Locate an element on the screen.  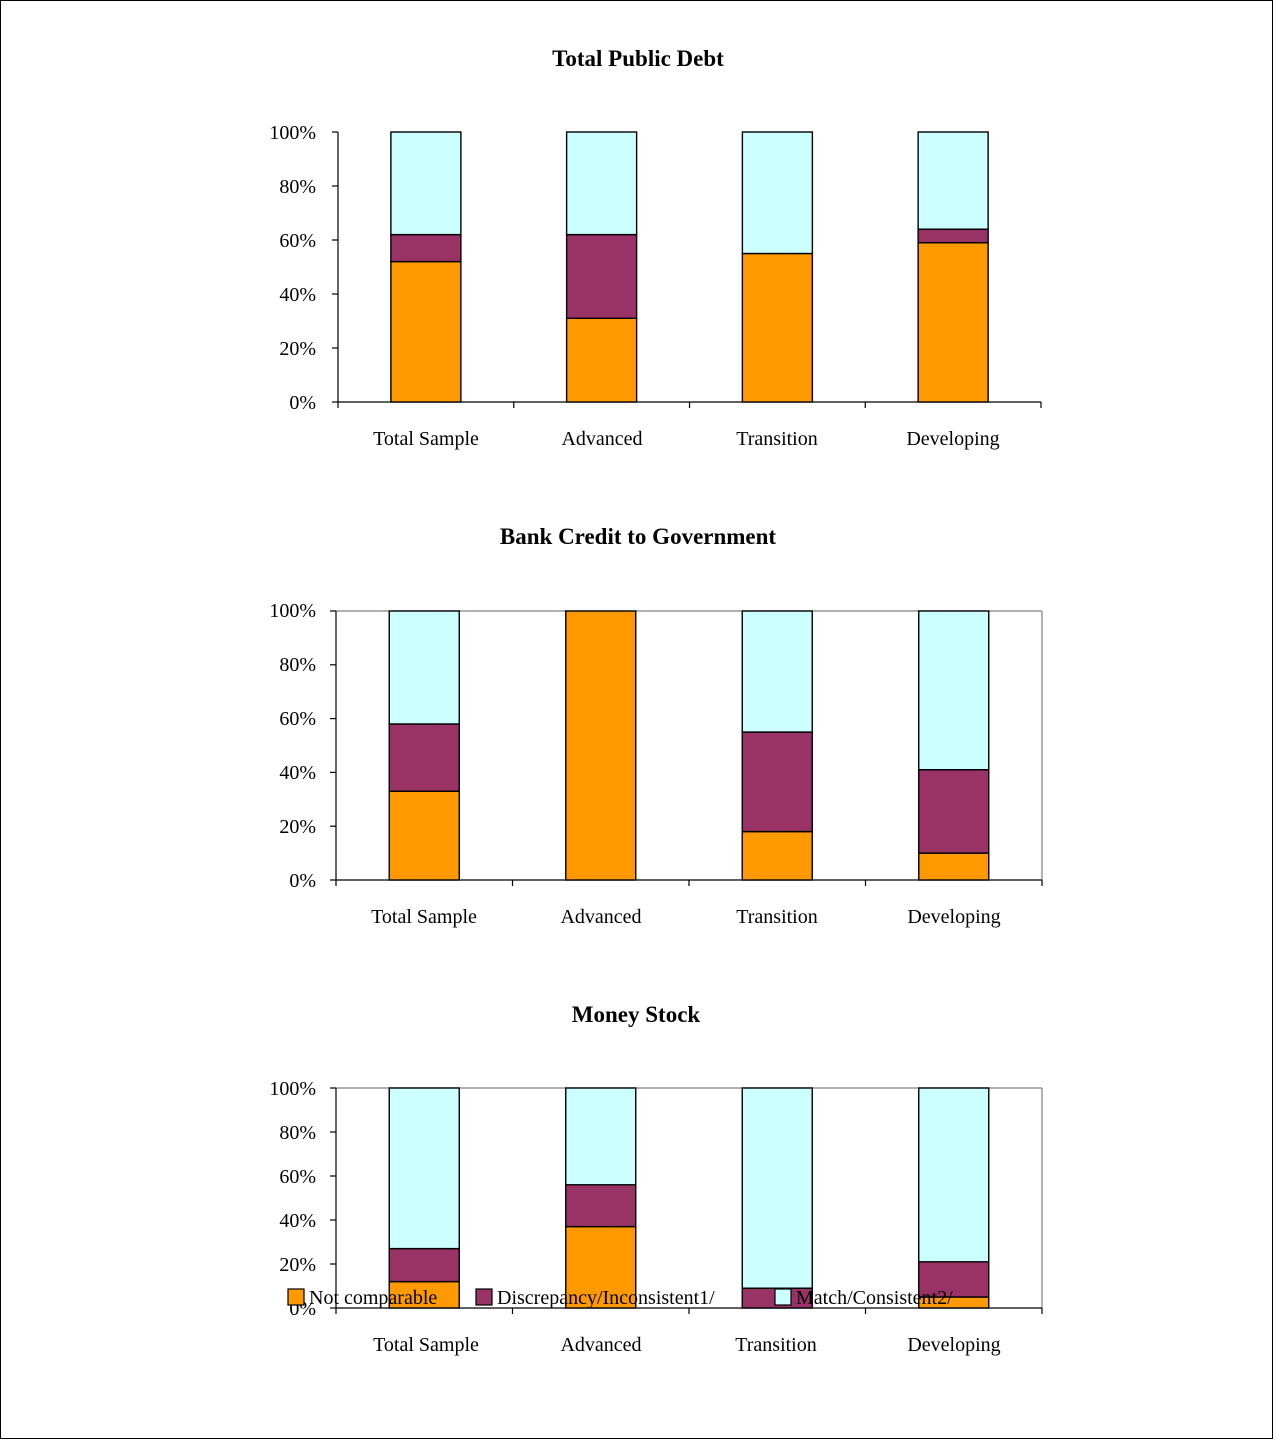
chart-title: Money Stock is located at coordinates (636, 1014).